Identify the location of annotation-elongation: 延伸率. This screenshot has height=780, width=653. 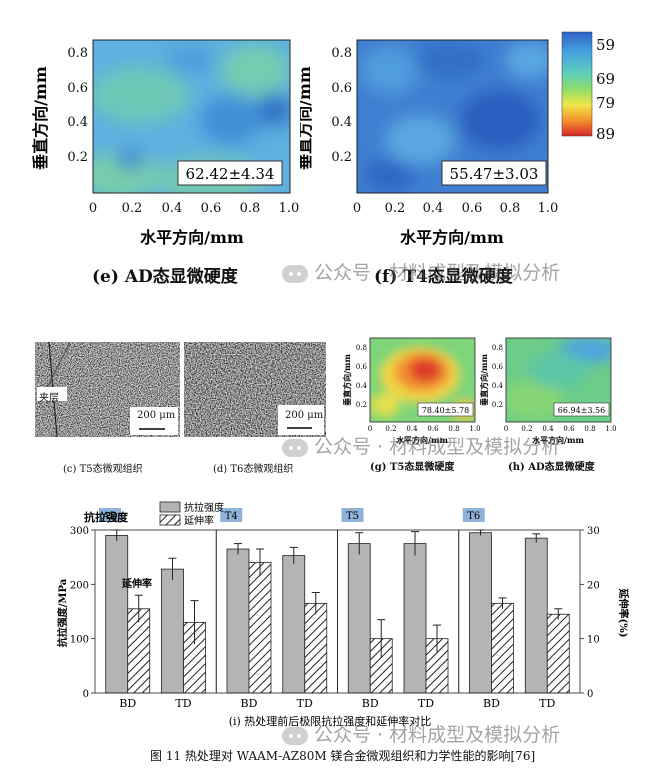
(136, 583).